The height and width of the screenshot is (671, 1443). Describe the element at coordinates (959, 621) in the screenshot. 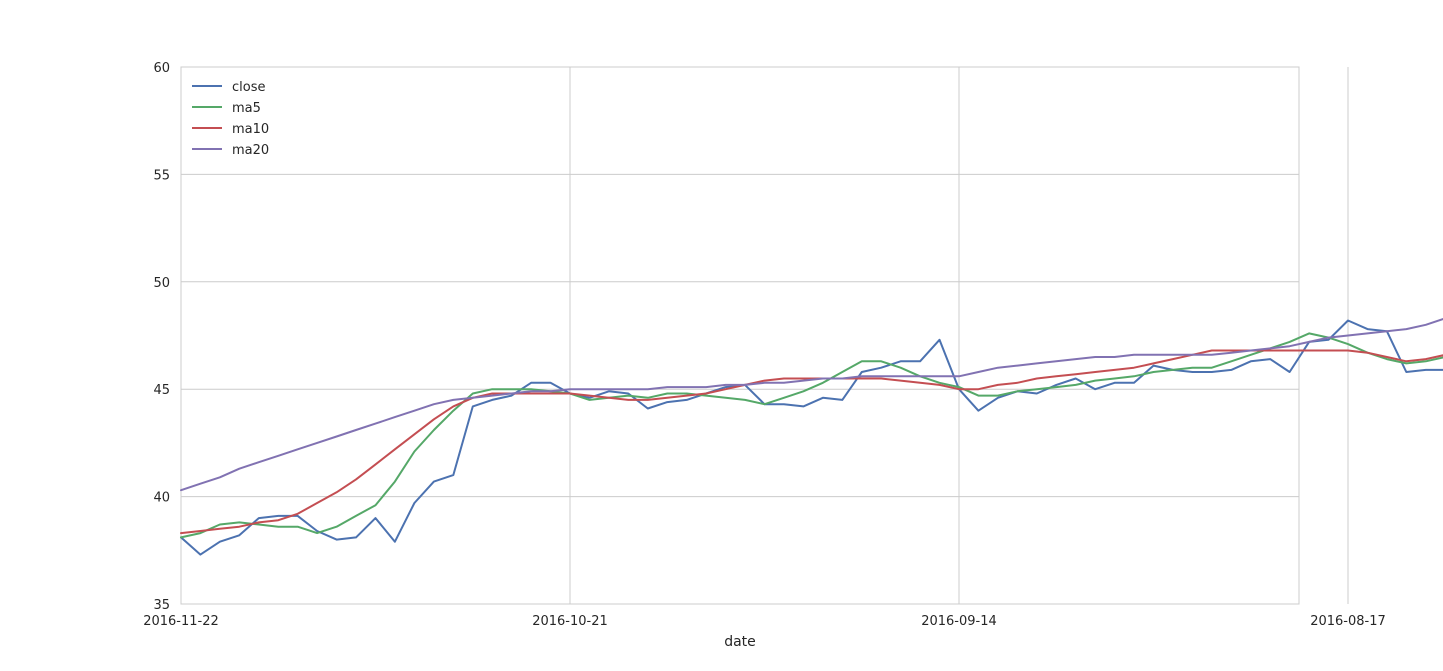

I see `x-tick-label: 2016-09-14` at that location.